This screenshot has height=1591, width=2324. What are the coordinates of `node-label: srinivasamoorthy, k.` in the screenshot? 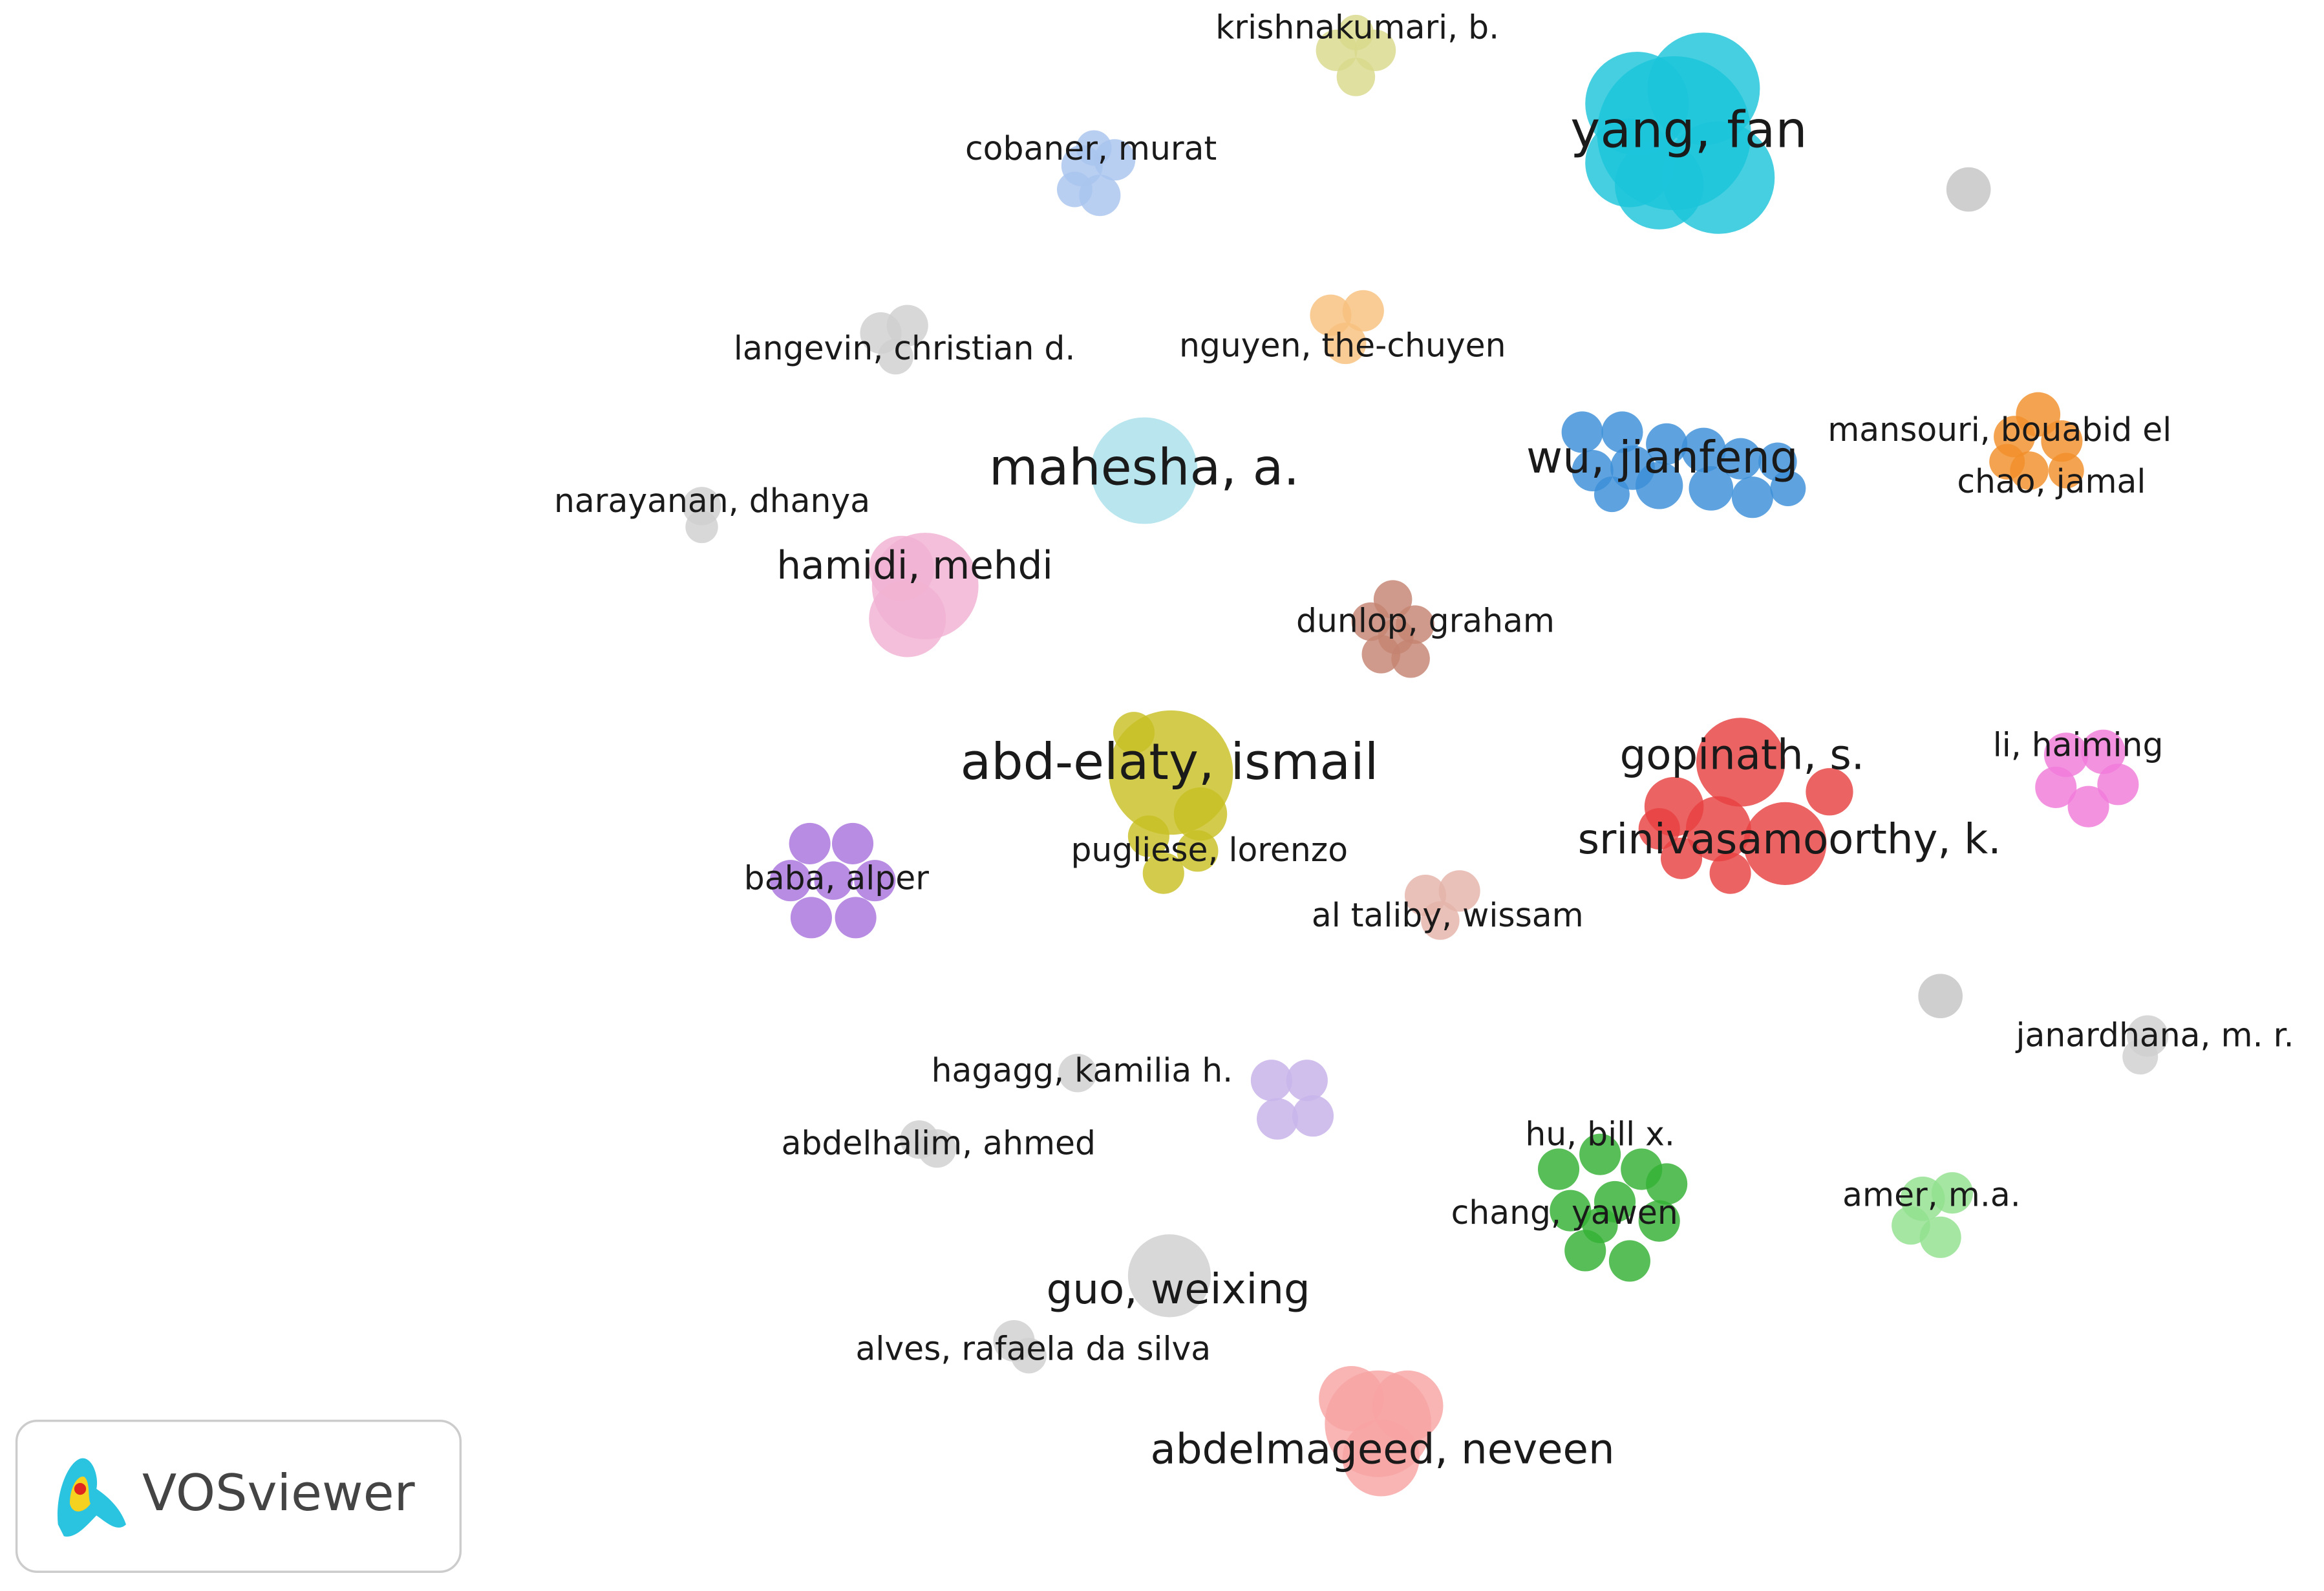 It's located at (1789, 840).